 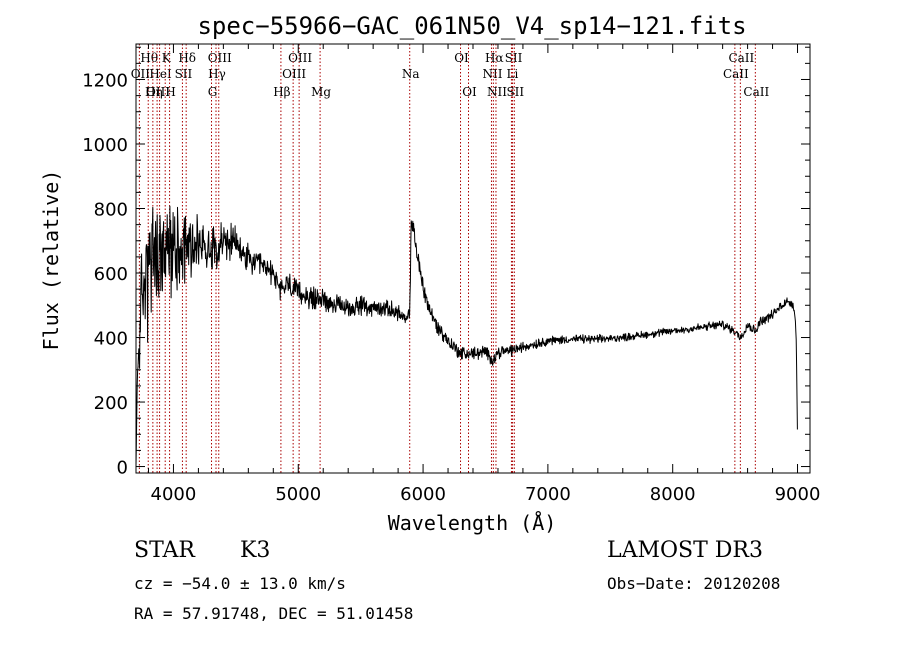 What do you see at coordinates (105, 80) in the screenshot?
I see `y-tick-label-6: 1200` at bounding box center [105, 80].